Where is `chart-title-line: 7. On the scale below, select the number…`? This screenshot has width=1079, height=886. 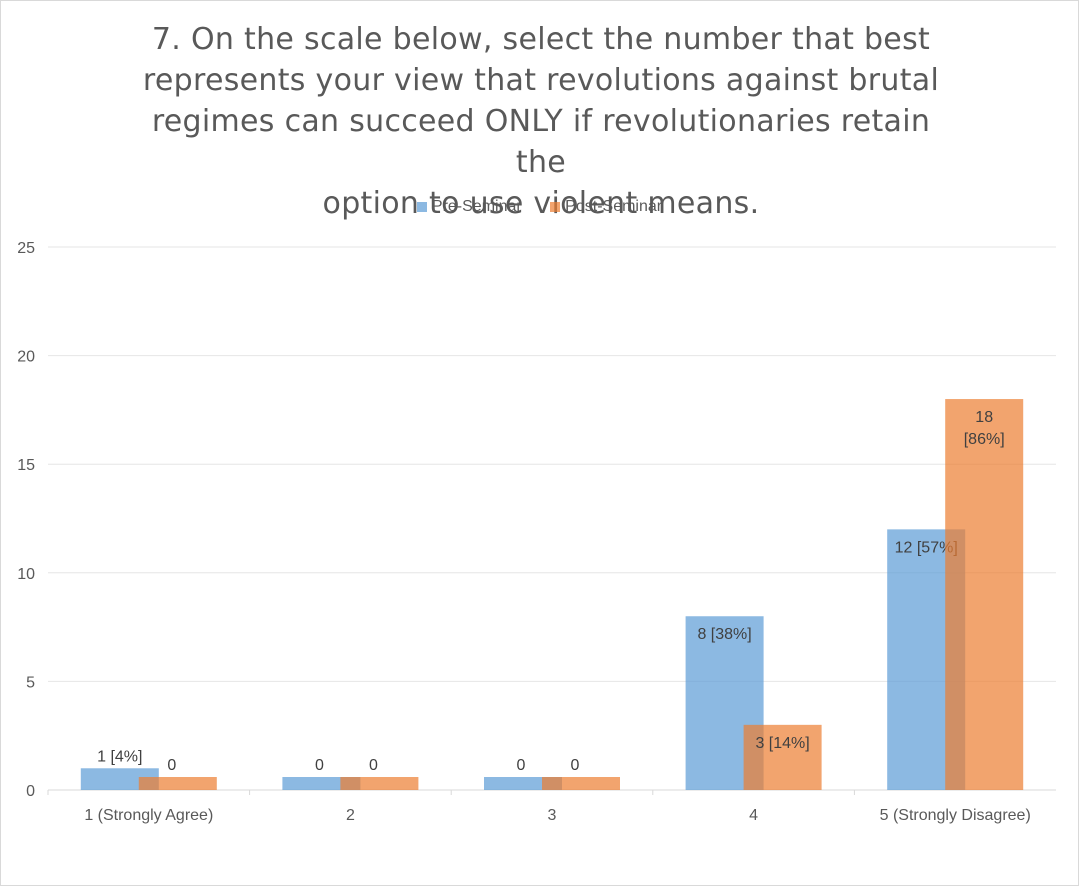
chart-title-line: 7. On the scale below, select the number… is located at coordinates (541, 39).